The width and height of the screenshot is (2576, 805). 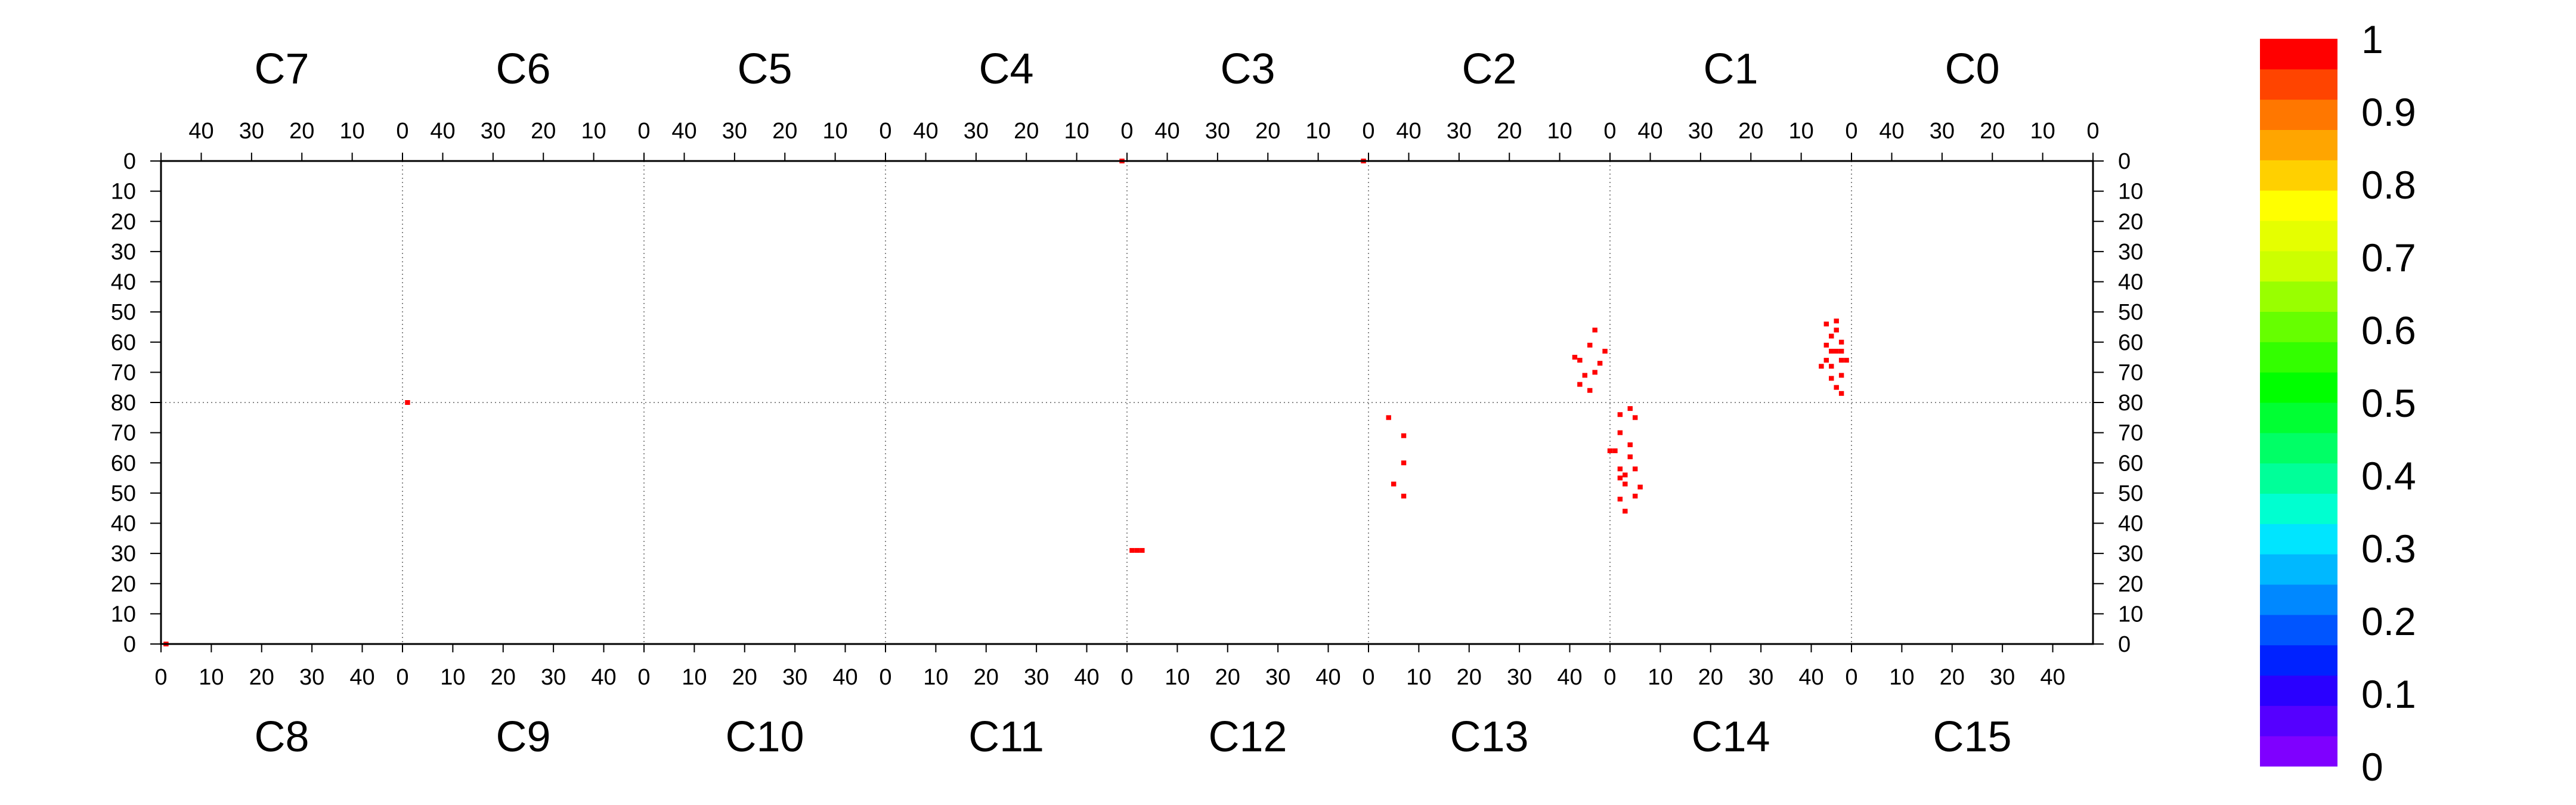 I want to click on top-chamber-label: C0, so click(x=1972, y=69).